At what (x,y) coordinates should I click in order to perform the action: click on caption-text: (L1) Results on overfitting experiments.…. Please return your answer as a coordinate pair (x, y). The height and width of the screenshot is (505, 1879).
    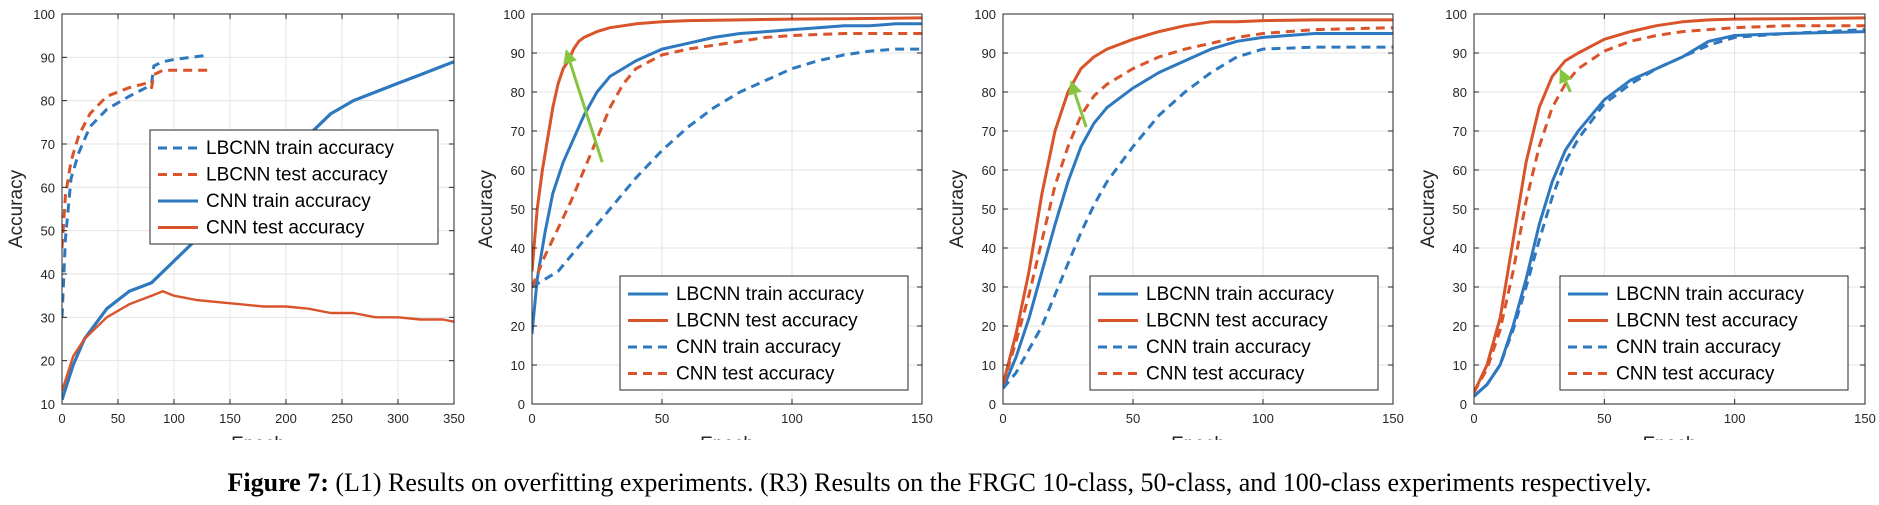
    Looking at the image, I should click on (993, 482).